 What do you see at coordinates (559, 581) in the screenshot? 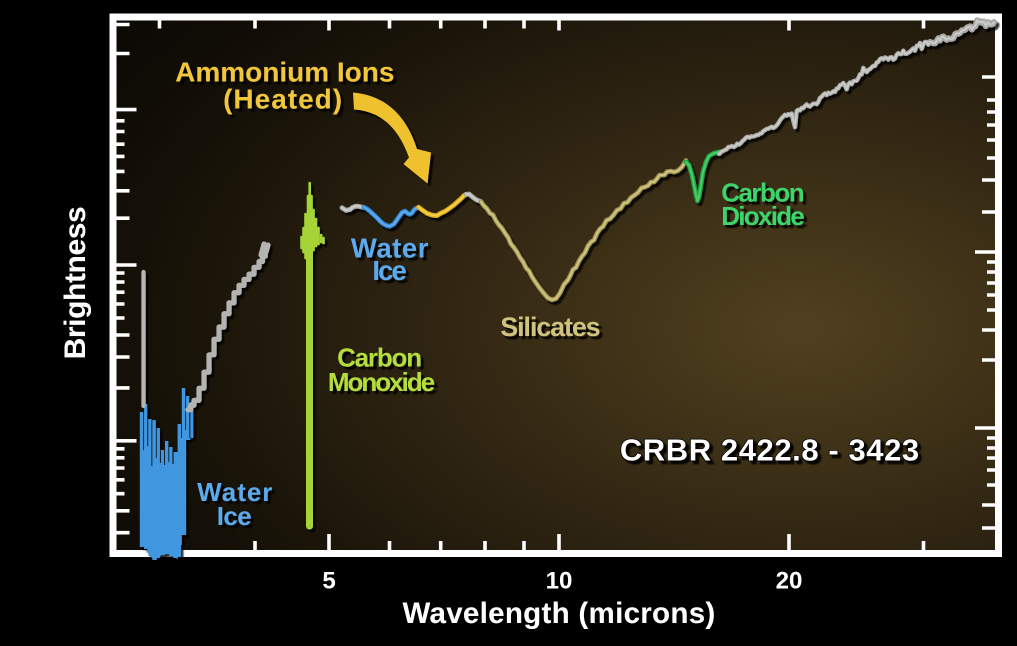
I see `svg-text: 10` at bounding box center [559, 581].